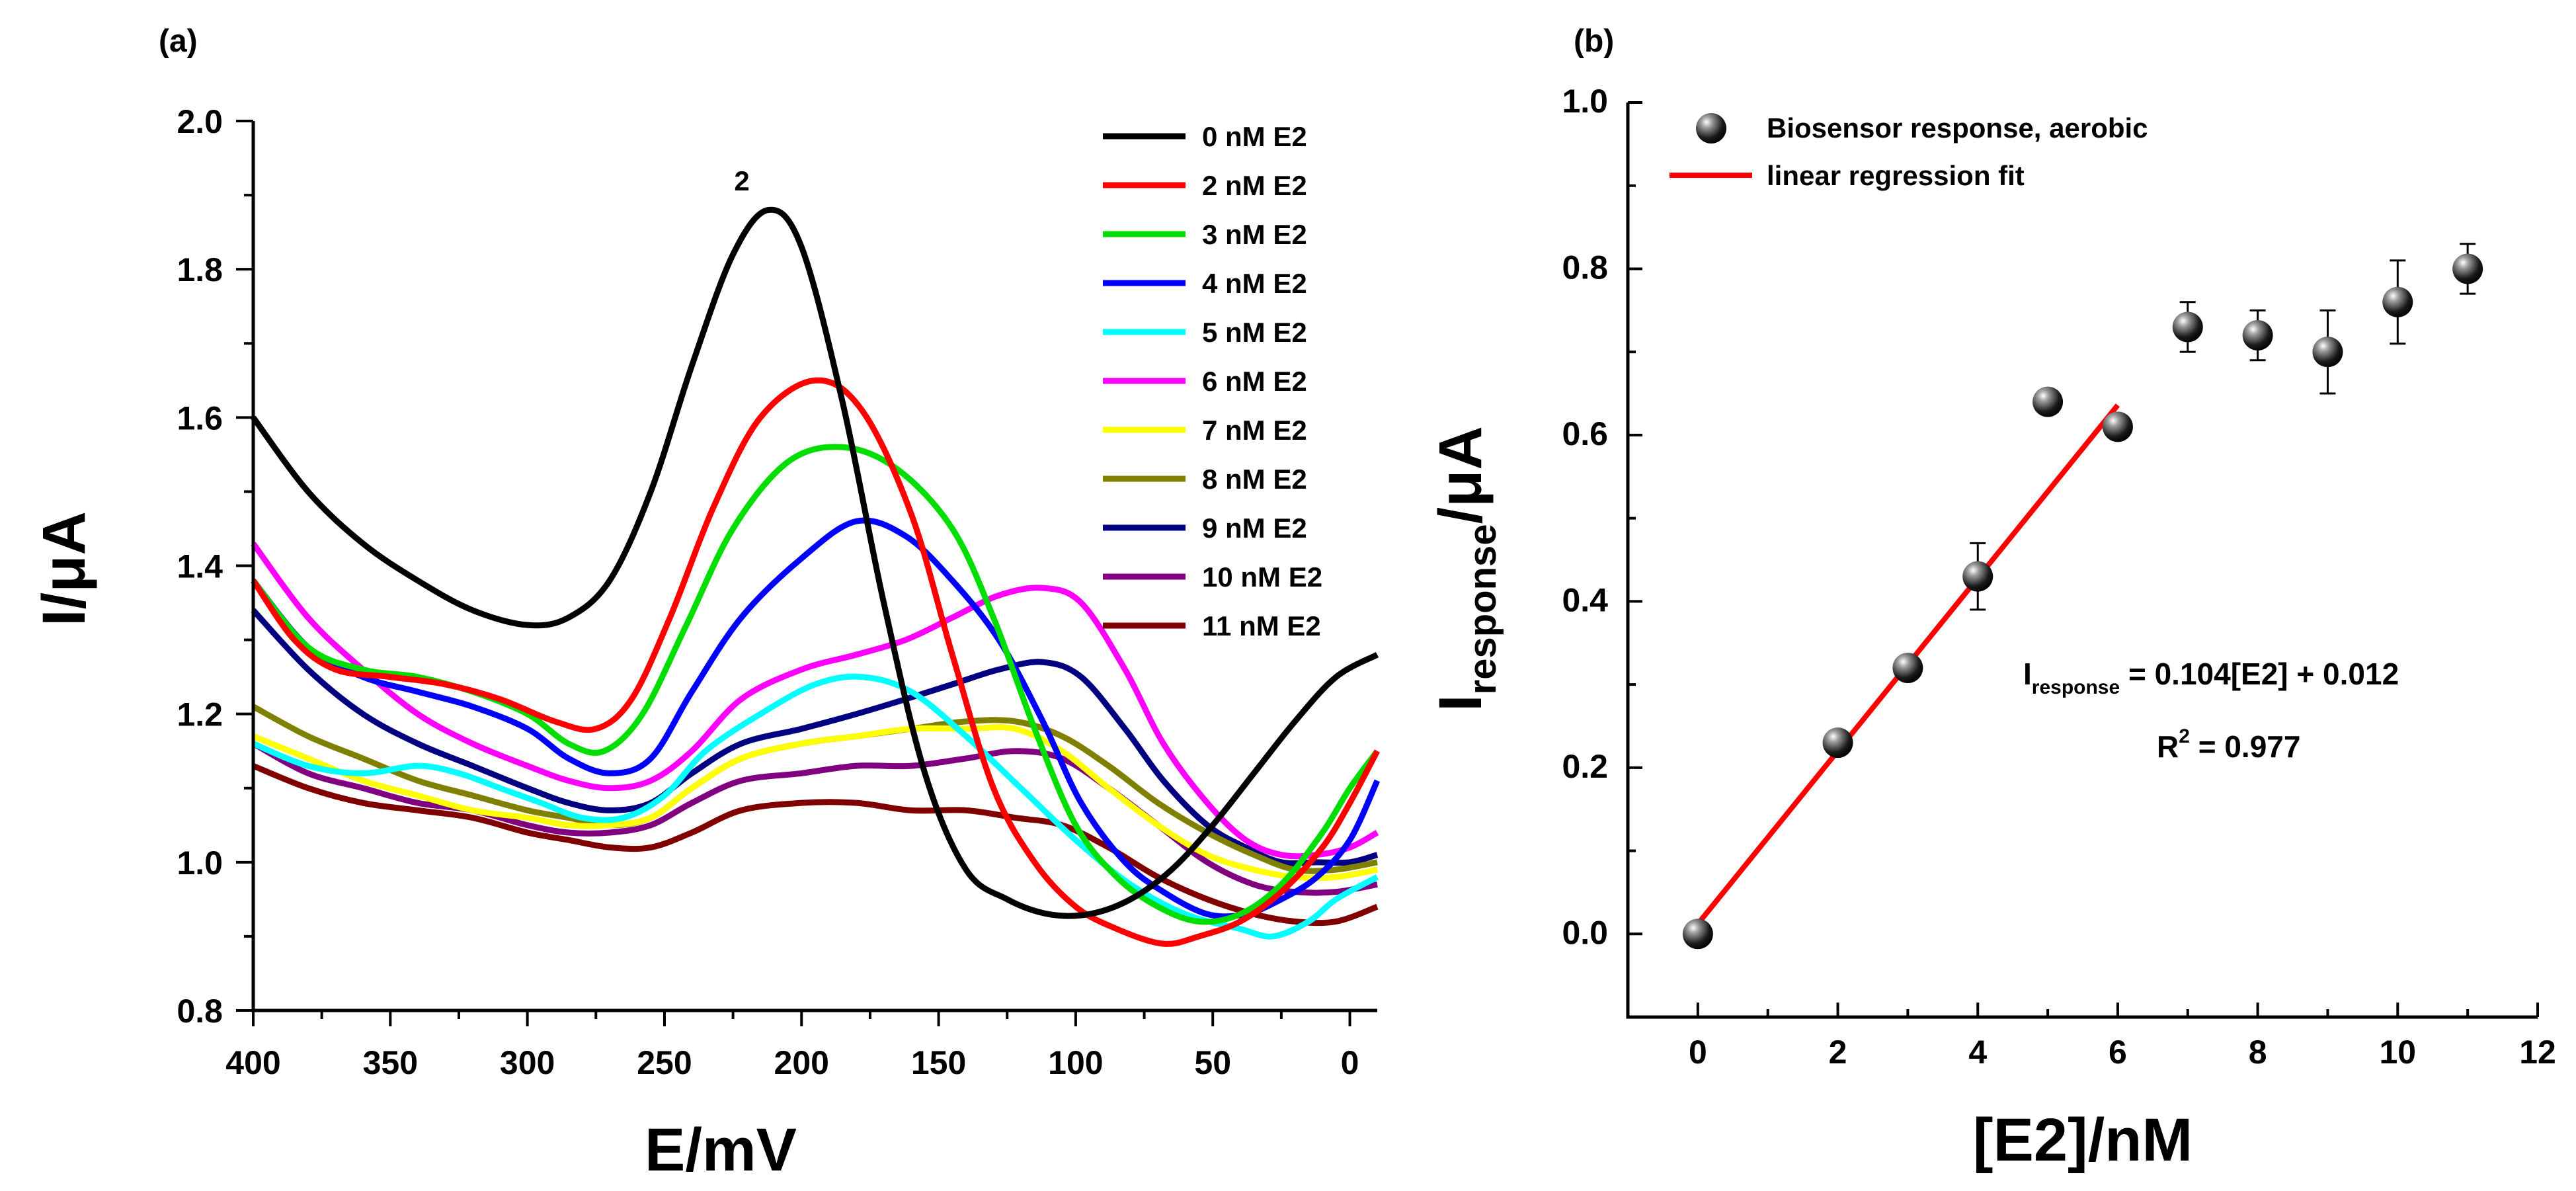 The height and width of the screenshot is (1191, 2576). I want to click on y-tick-label: 1.2, so click(200, 714).